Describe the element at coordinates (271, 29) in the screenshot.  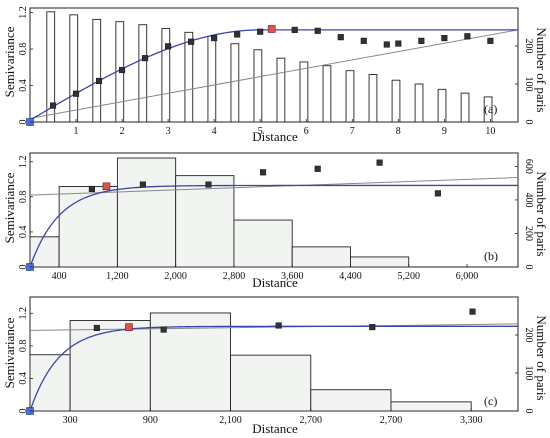
I see `panel-a-highlight-point` at that location.